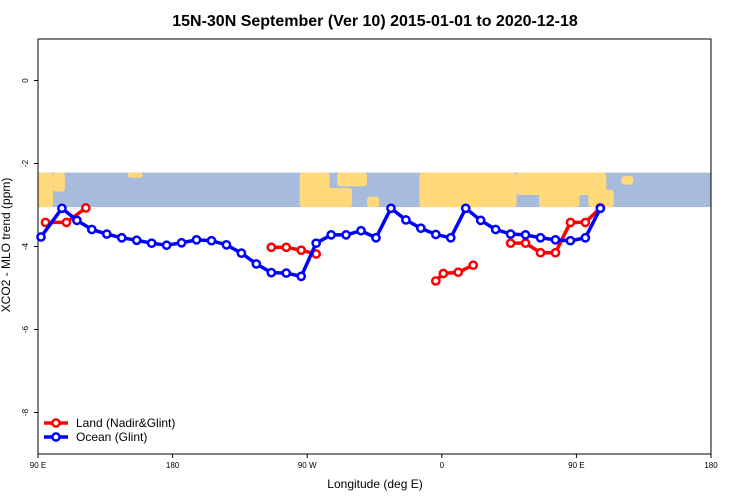  Describe the element at coordinates (125, 423) in the screenshot. I see `legend-label-0: Land (Nadir&Glint)` at that location.